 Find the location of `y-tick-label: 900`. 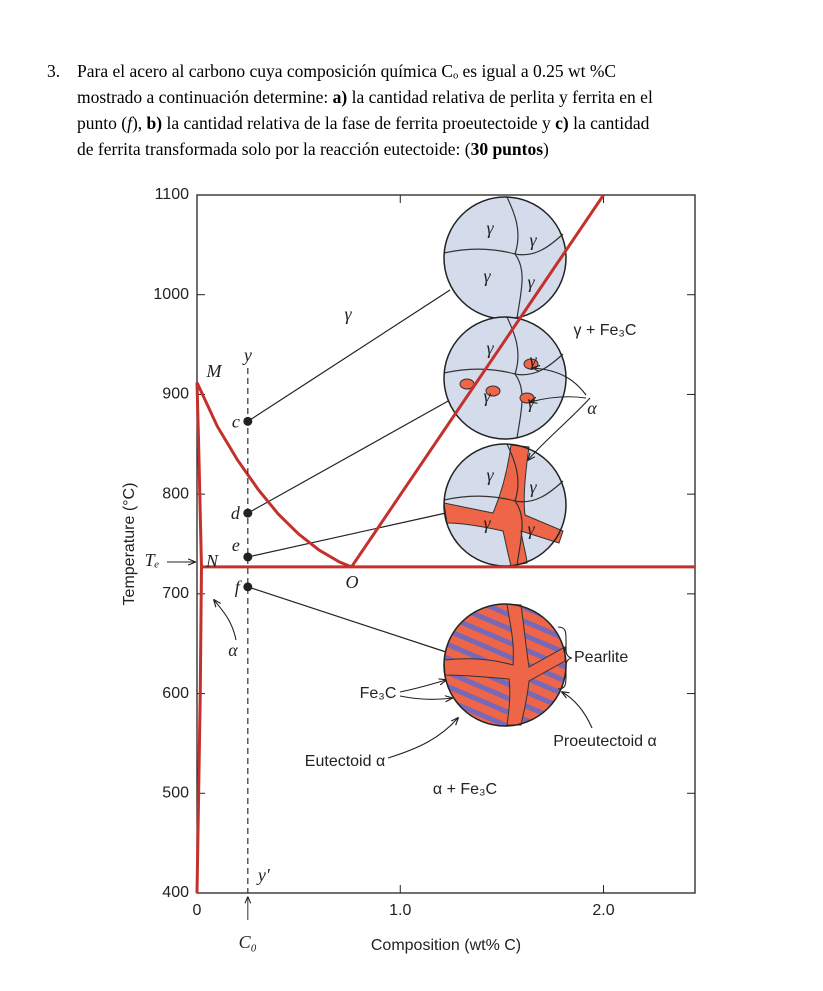

y-tick-label: 900 is located at coordinates (175, 394).